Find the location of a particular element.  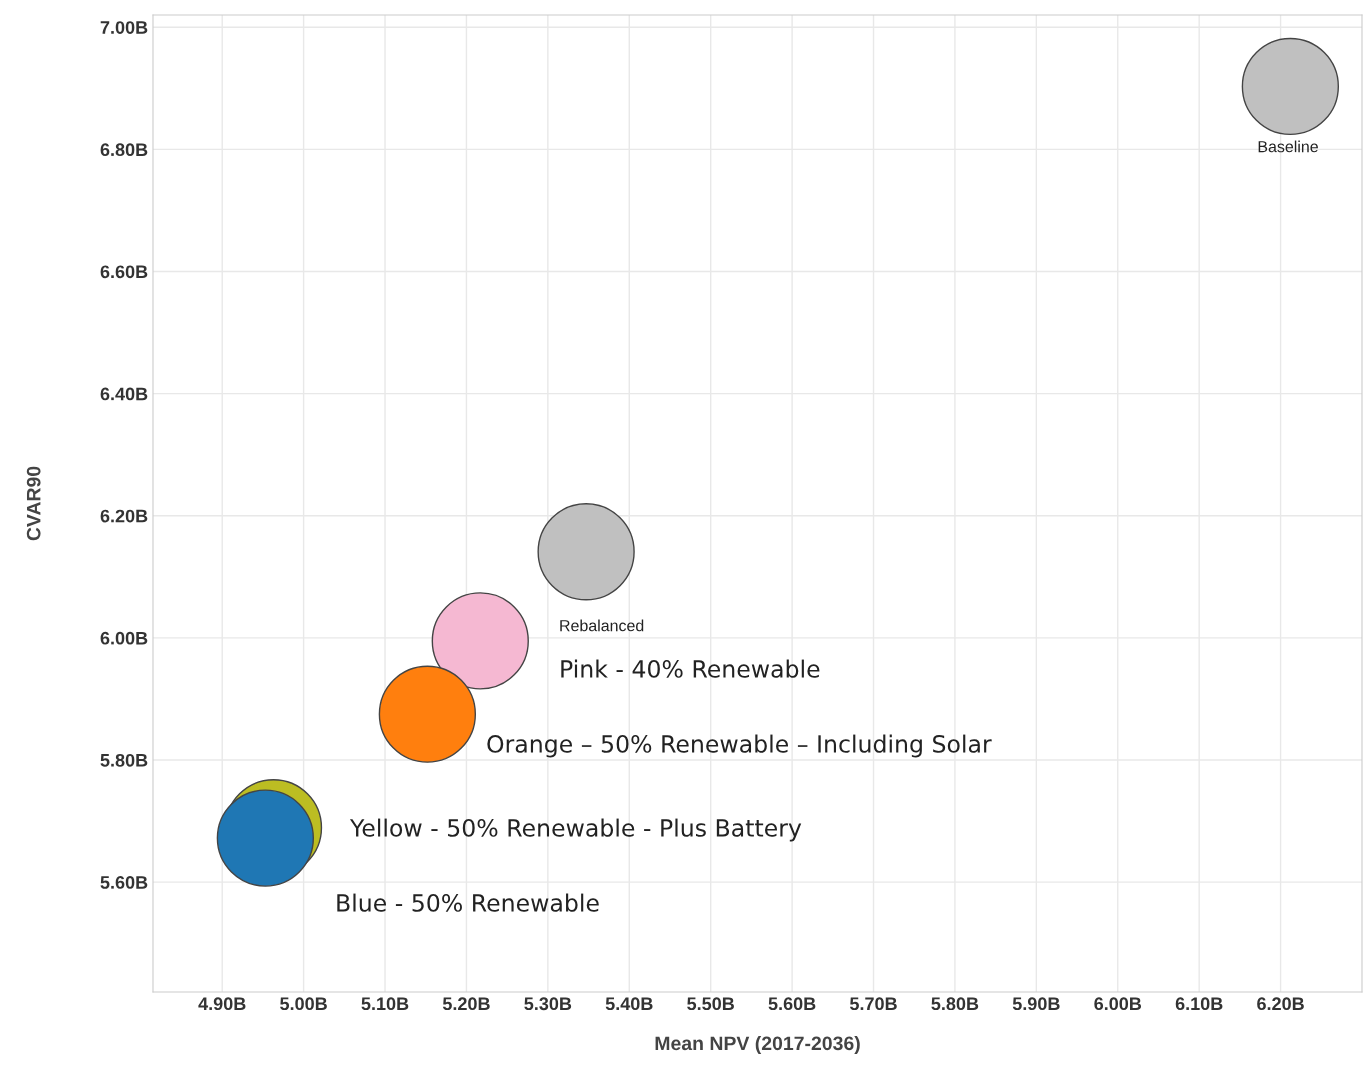

x-tick-label: 4.90B is located at coordinates (222, 1004).